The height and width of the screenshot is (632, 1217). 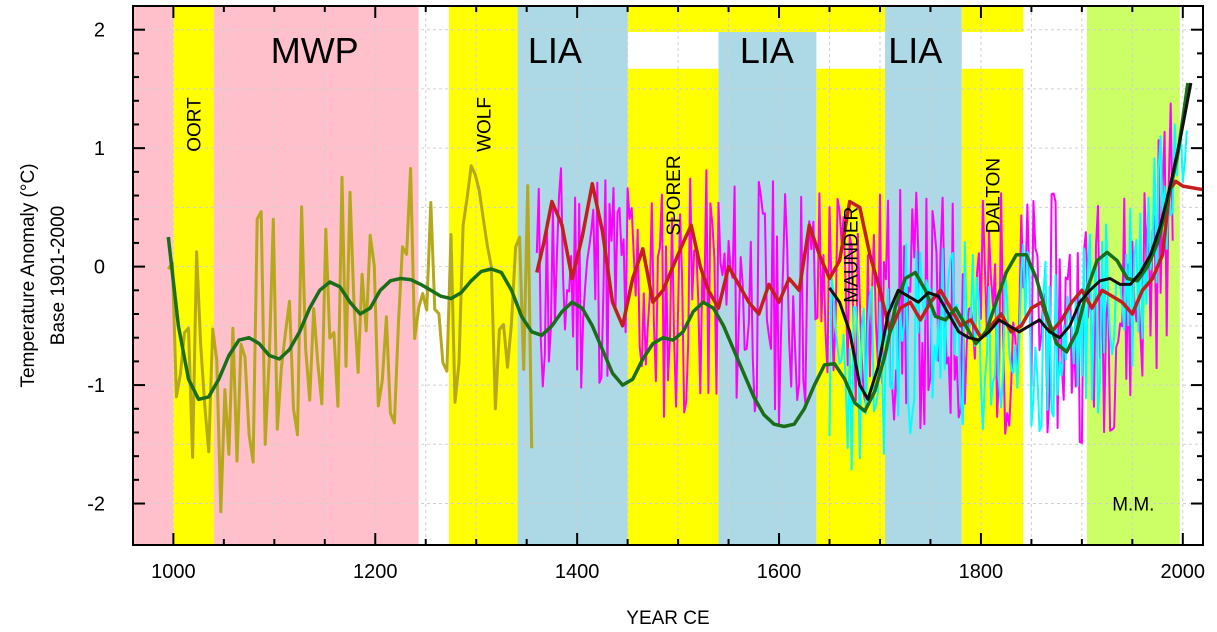 I want to click on period-label: OORT, so click(x=195, y=124).